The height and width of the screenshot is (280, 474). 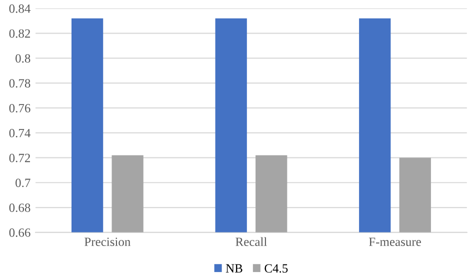 I want to click on legend-label: NB, so click(x=234, y=268).